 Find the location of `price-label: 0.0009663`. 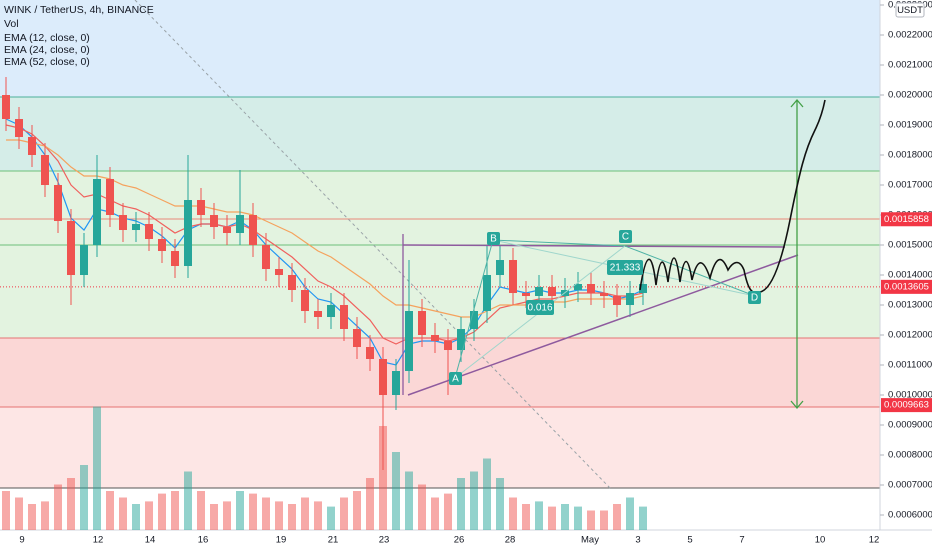

price-label: 0.0009663 is located at coordinates (906, 405).